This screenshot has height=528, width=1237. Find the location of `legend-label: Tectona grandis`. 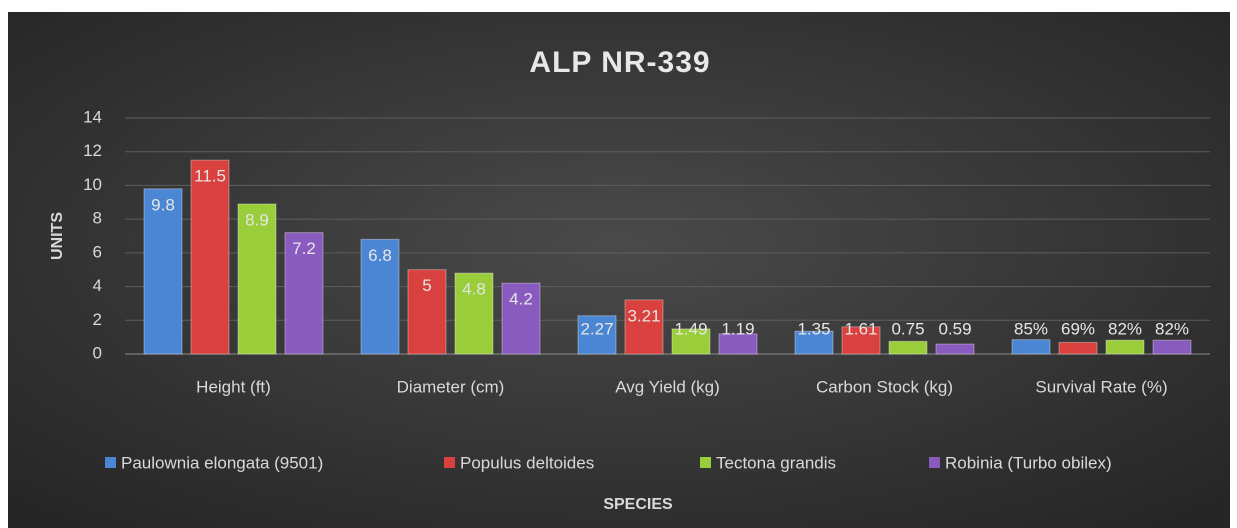

legend-label: Tectona grandis is located at coordinates (776, 462).